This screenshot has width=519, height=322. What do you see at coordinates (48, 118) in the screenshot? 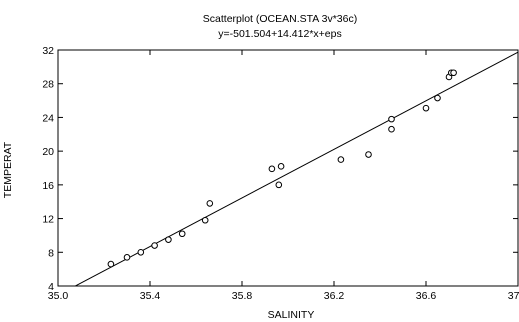
I see `y-tick-label: 24` at bounding box center [48, 118].